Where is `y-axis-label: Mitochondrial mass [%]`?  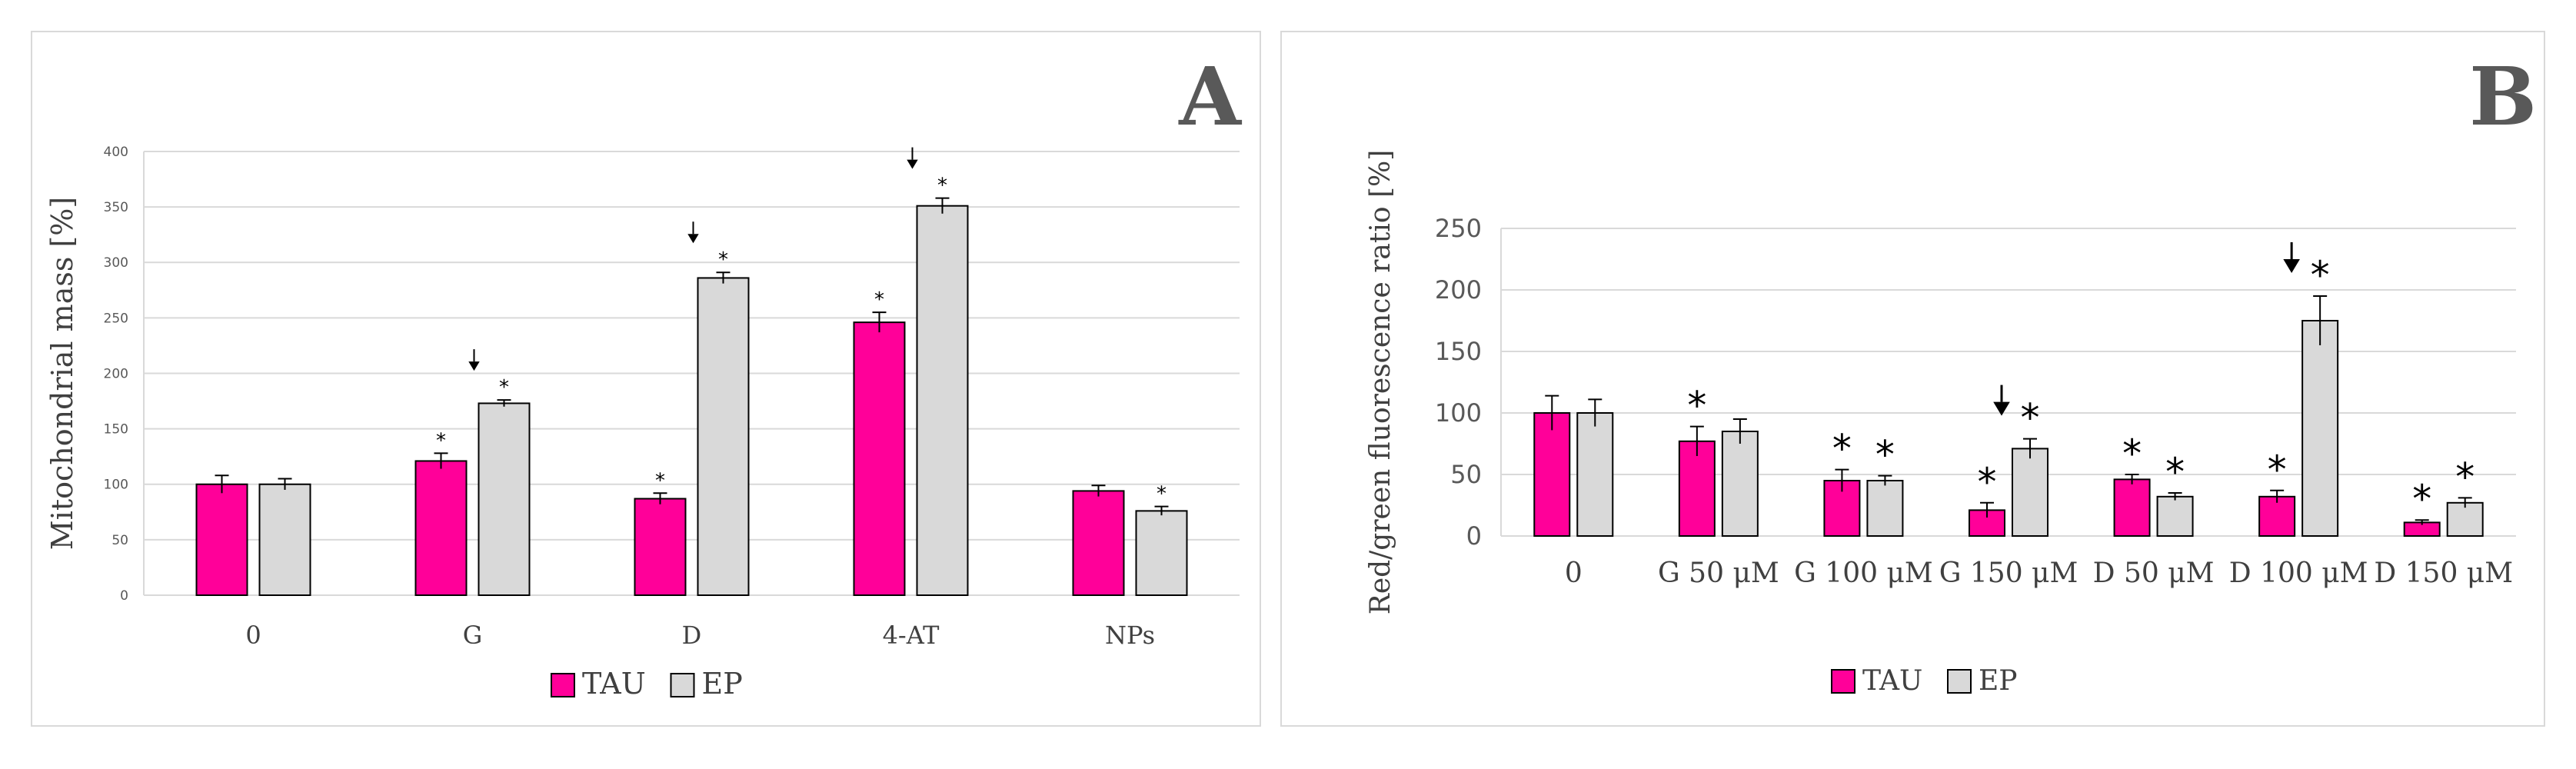
y-axis-label: Mitochondrial mass [%] is located at coordinates (62, 373).